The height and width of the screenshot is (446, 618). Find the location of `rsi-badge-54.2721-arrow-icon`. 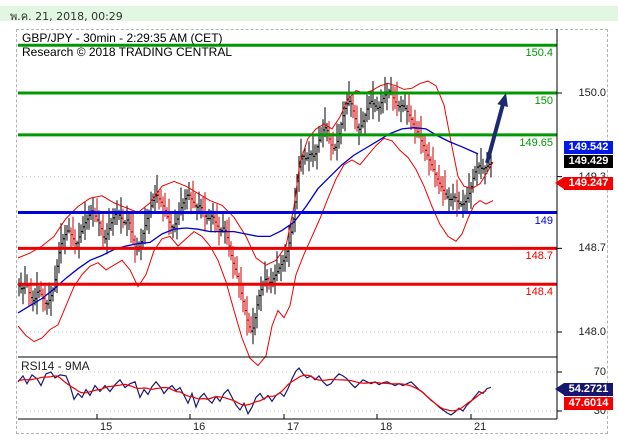

rsi-badge-54.2721-arrow-icon is located at coordinates (559, 388).